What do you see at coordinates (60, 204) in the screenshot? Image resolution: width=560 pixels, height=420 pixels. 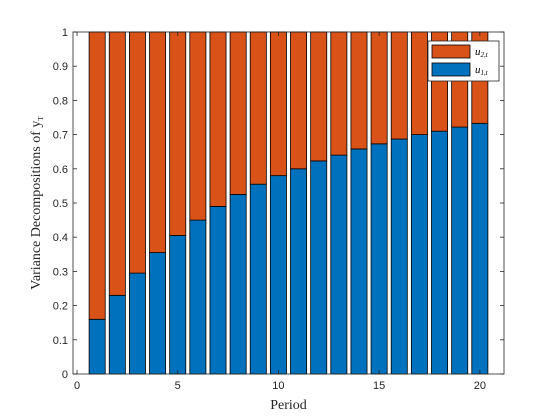 I see `y-tick-label: 0.5` at bounding box center [60, 204].